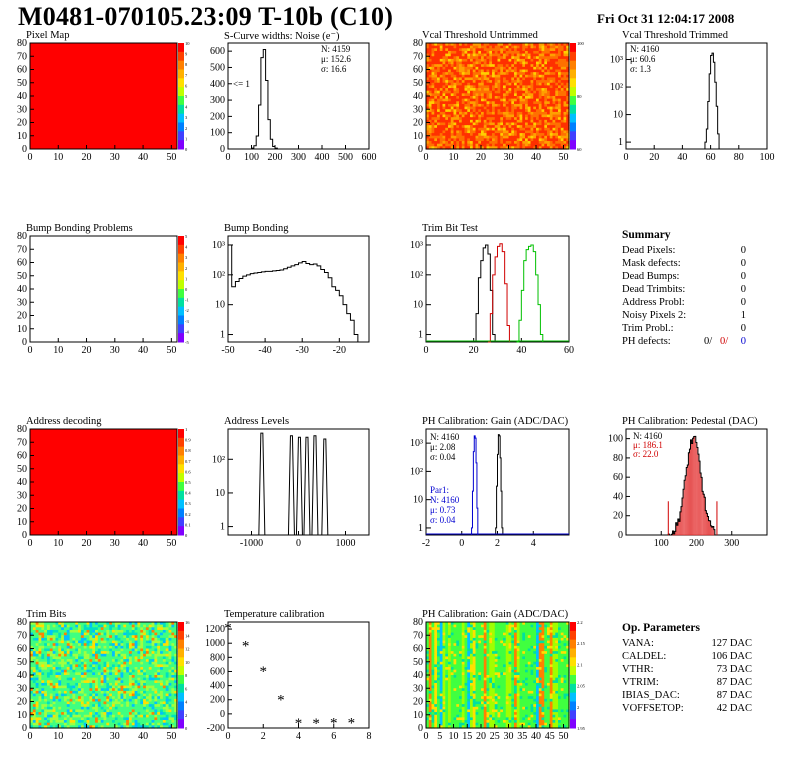 The width and height of the screenshot is (796, 772). Describe the element at coordinates (143, 736) in the screenshot. I see `x-tick-label: 40` at that location.